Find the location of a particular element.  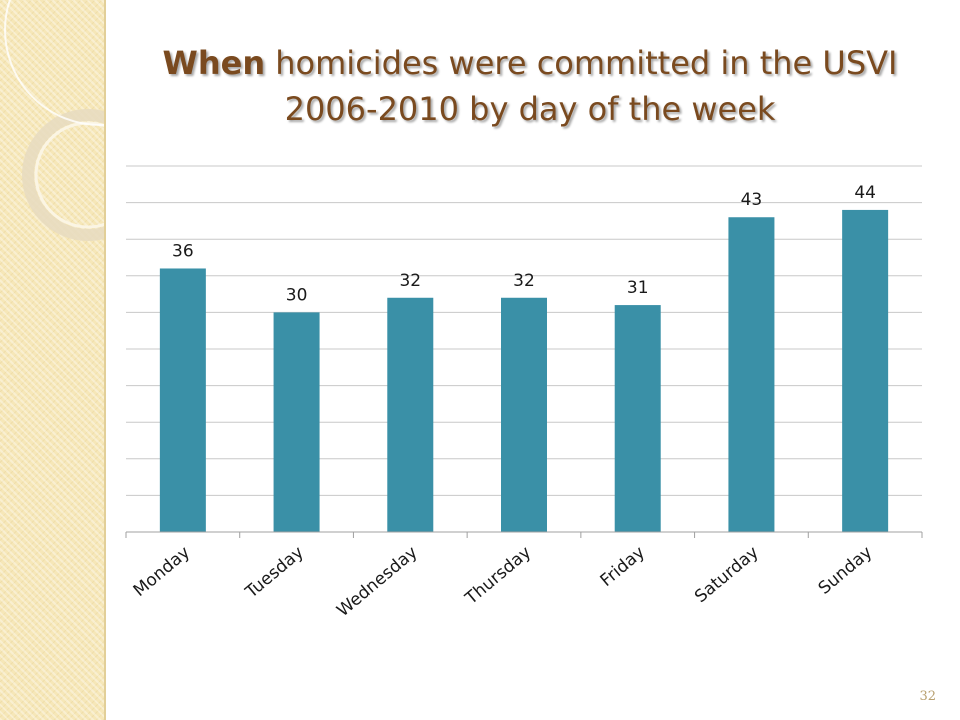

category-label-saturday: Saturday is located at coordinates (727, 575).